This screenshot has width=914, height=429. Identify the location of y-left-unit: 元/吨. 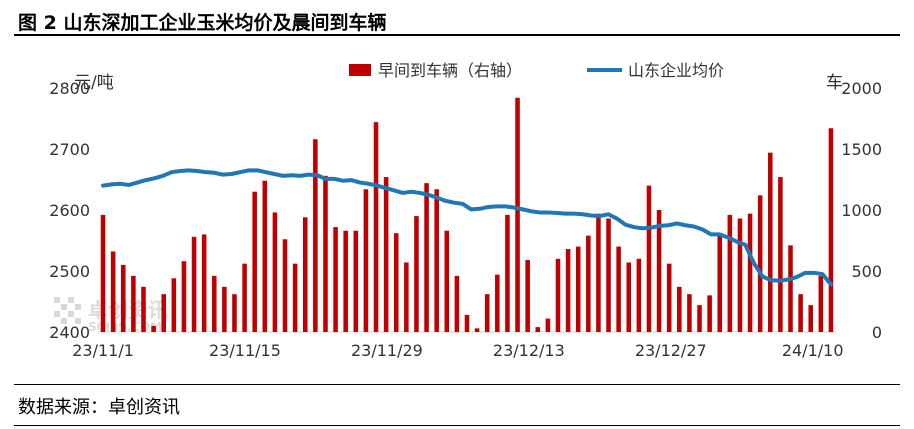
(94, 83).